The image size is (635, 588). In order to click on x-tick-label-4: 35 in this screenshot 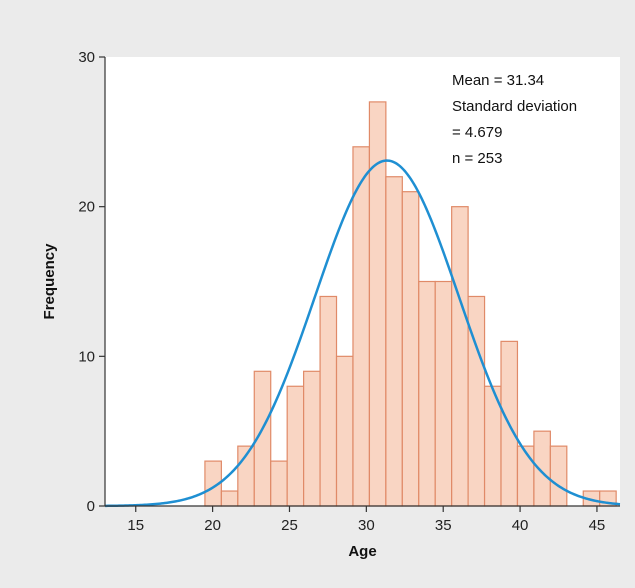, I will do `click(443, 525)`.